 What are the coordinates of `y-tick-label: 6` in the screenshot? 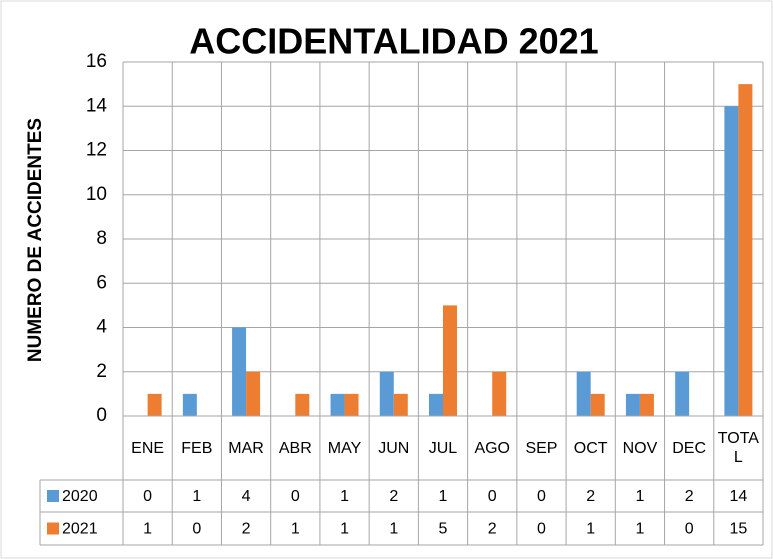 It's located at (101, 282).